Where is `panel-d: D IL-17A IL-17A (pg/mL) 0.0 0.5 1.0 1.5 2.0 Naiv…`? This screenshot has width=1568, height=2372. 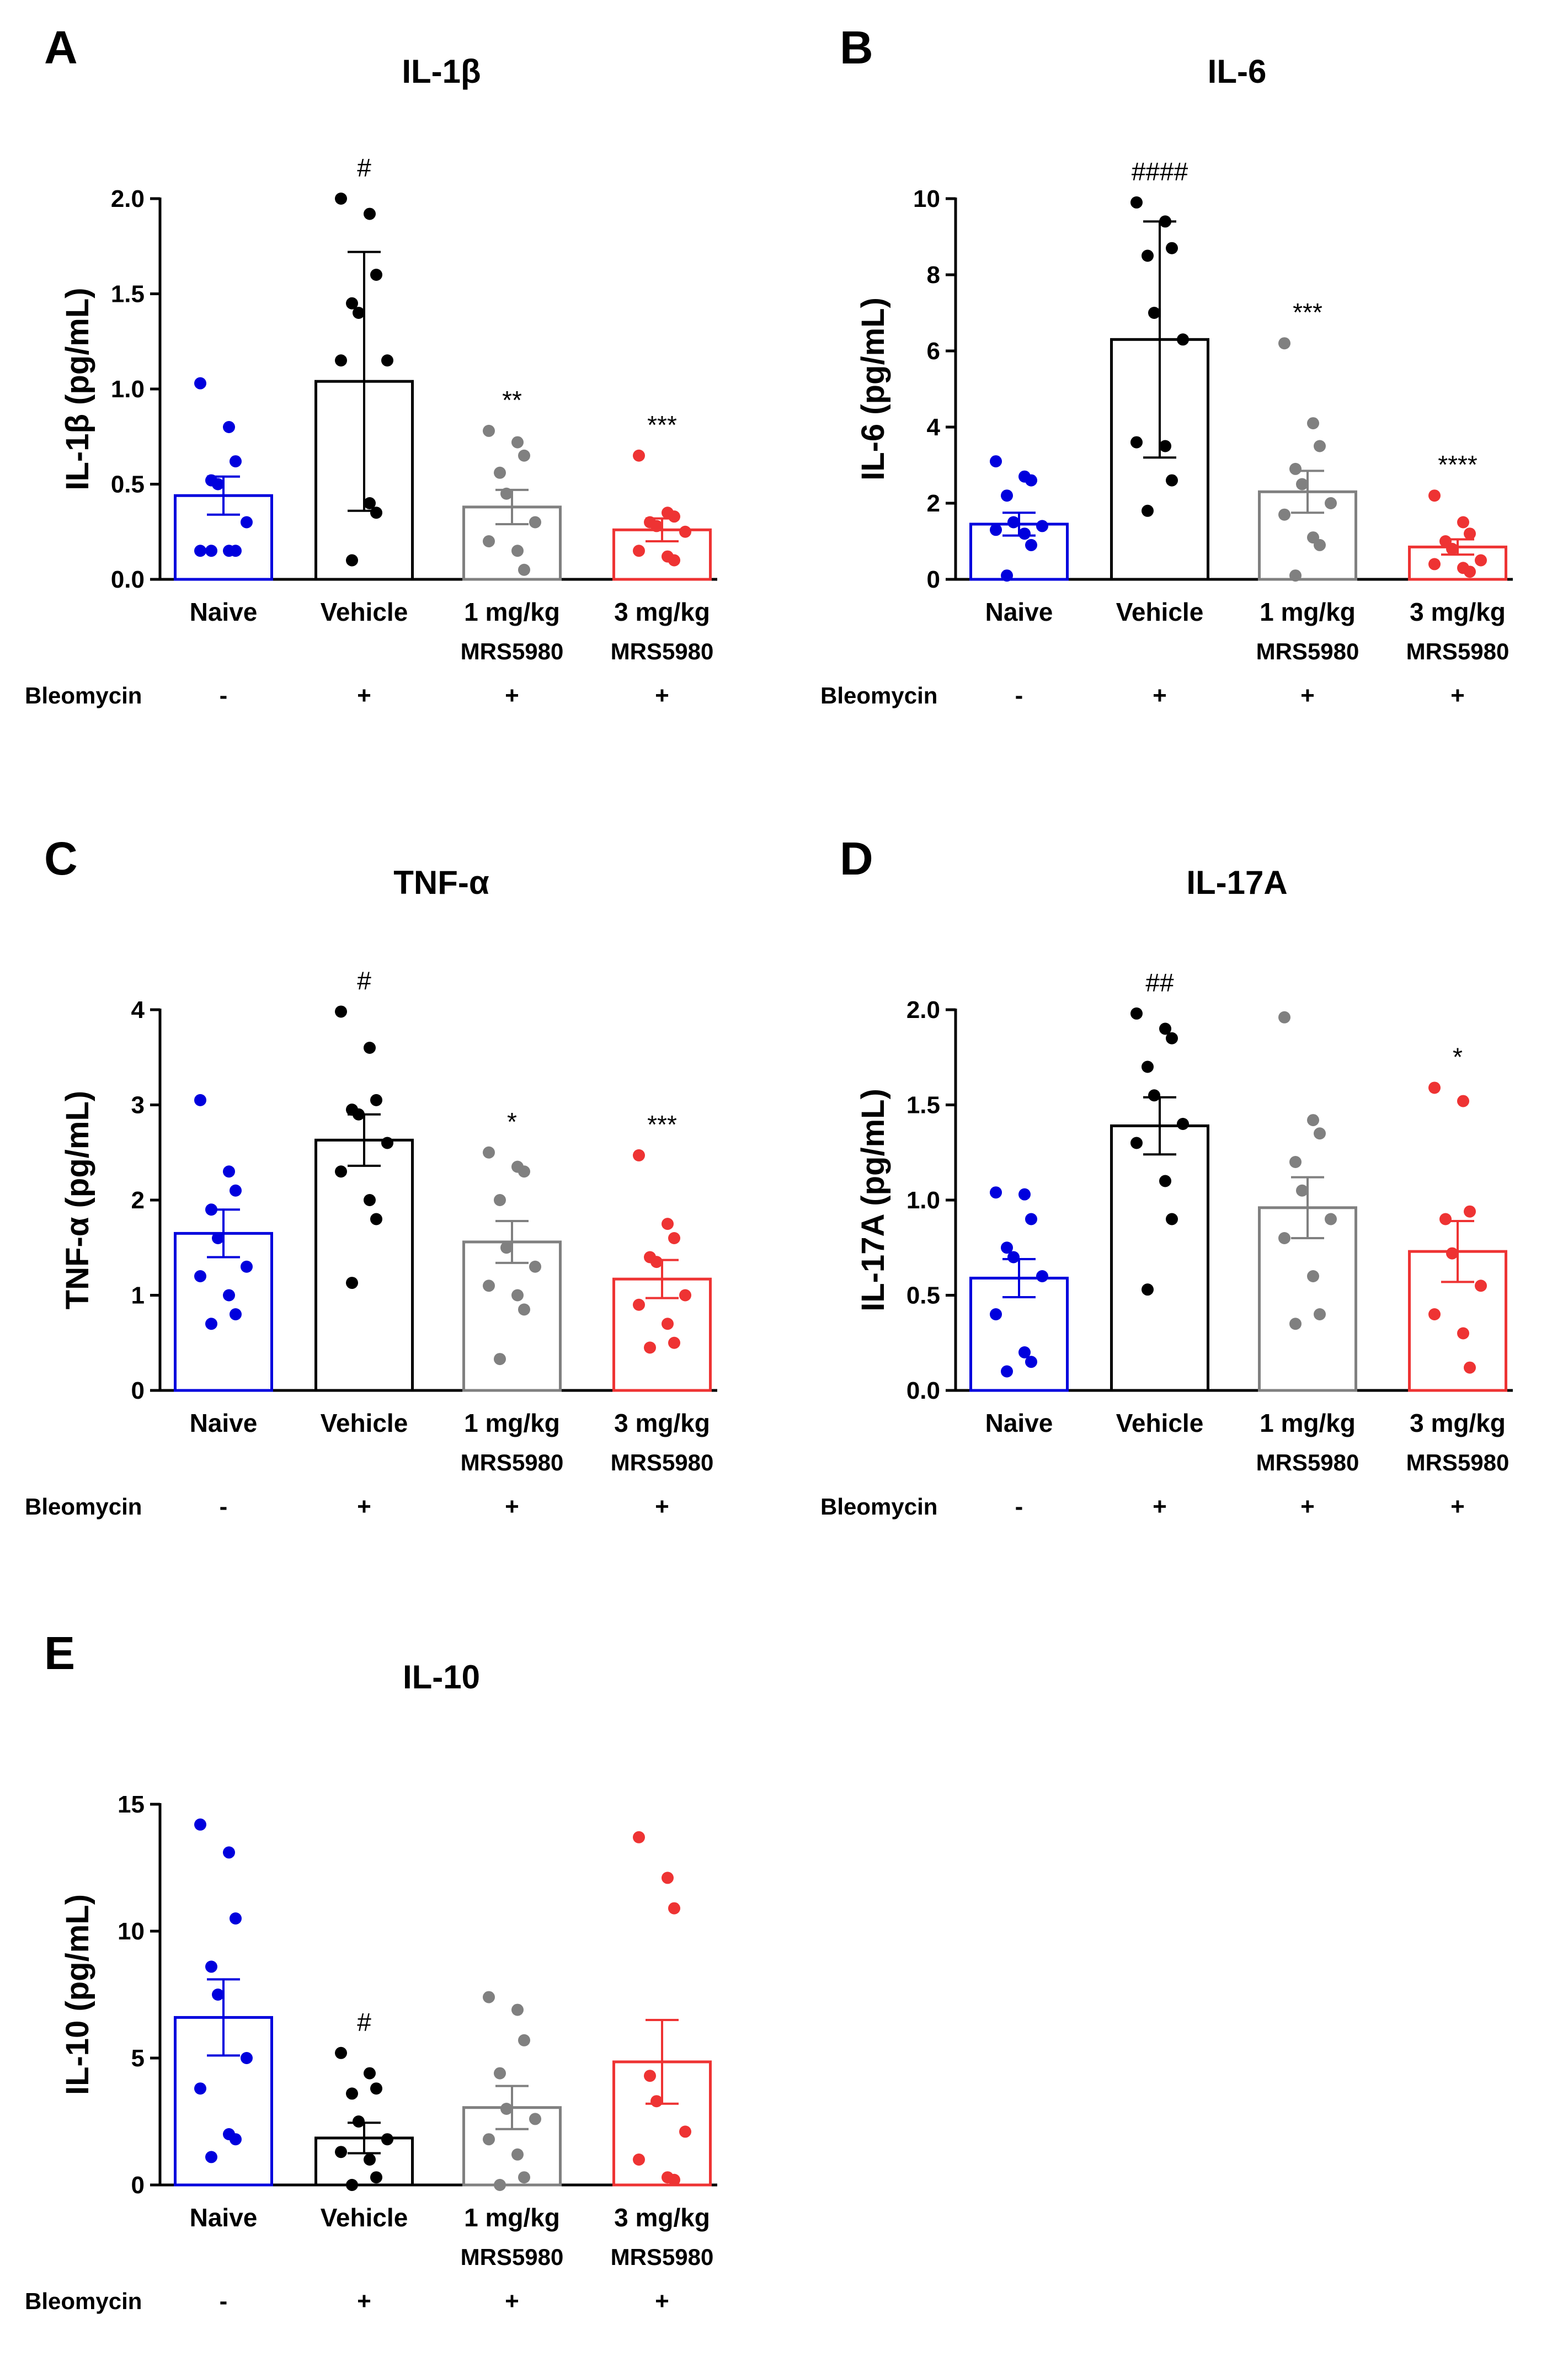 panel-d: D IL-17A IL-17A (pg/mL) 0.0 0.5 1.0 1.5 2.0 Naiv… is located at coordinates (1166, 1176).